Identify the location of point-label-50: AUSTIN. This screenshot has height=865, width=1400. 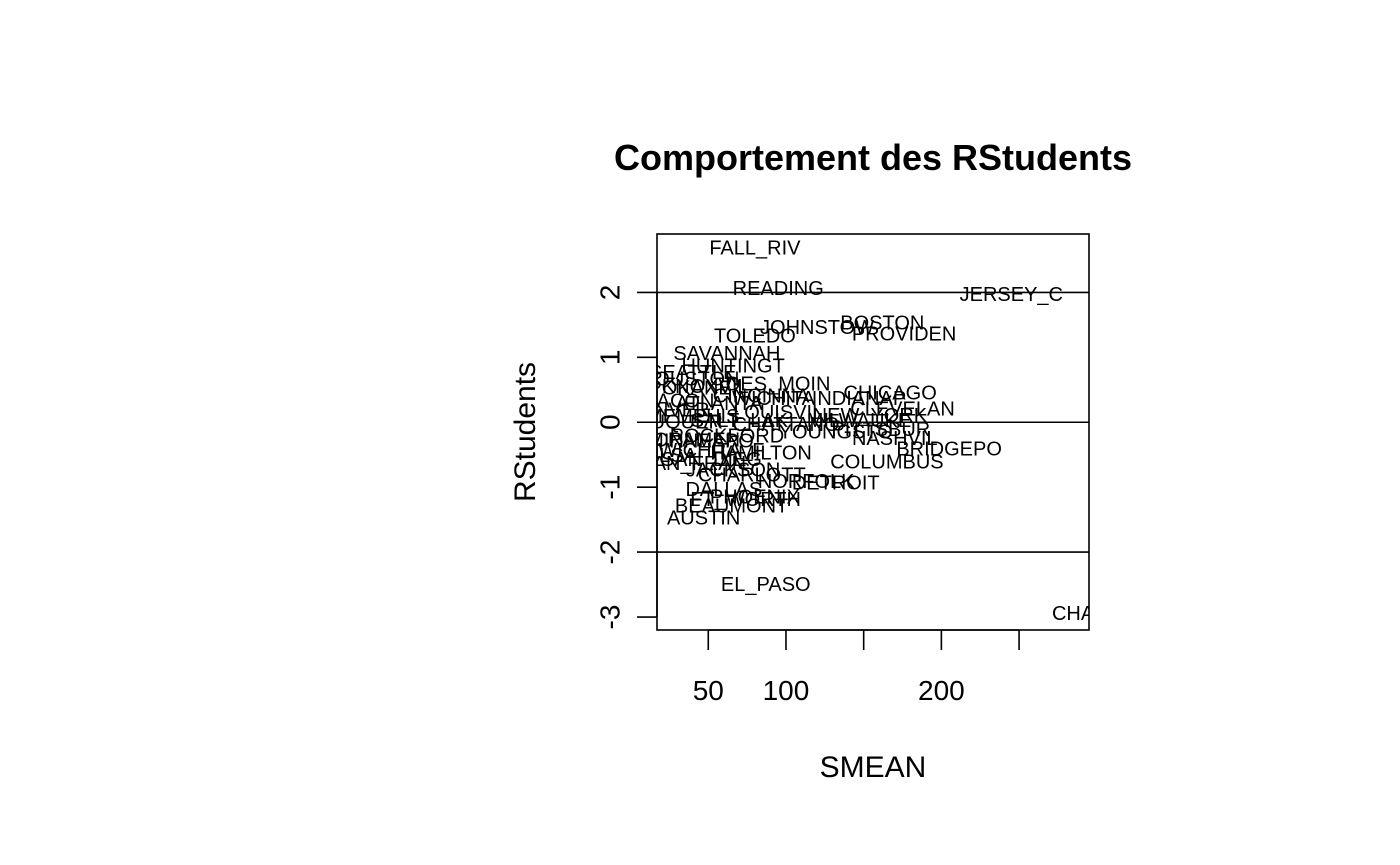
(703, 518).